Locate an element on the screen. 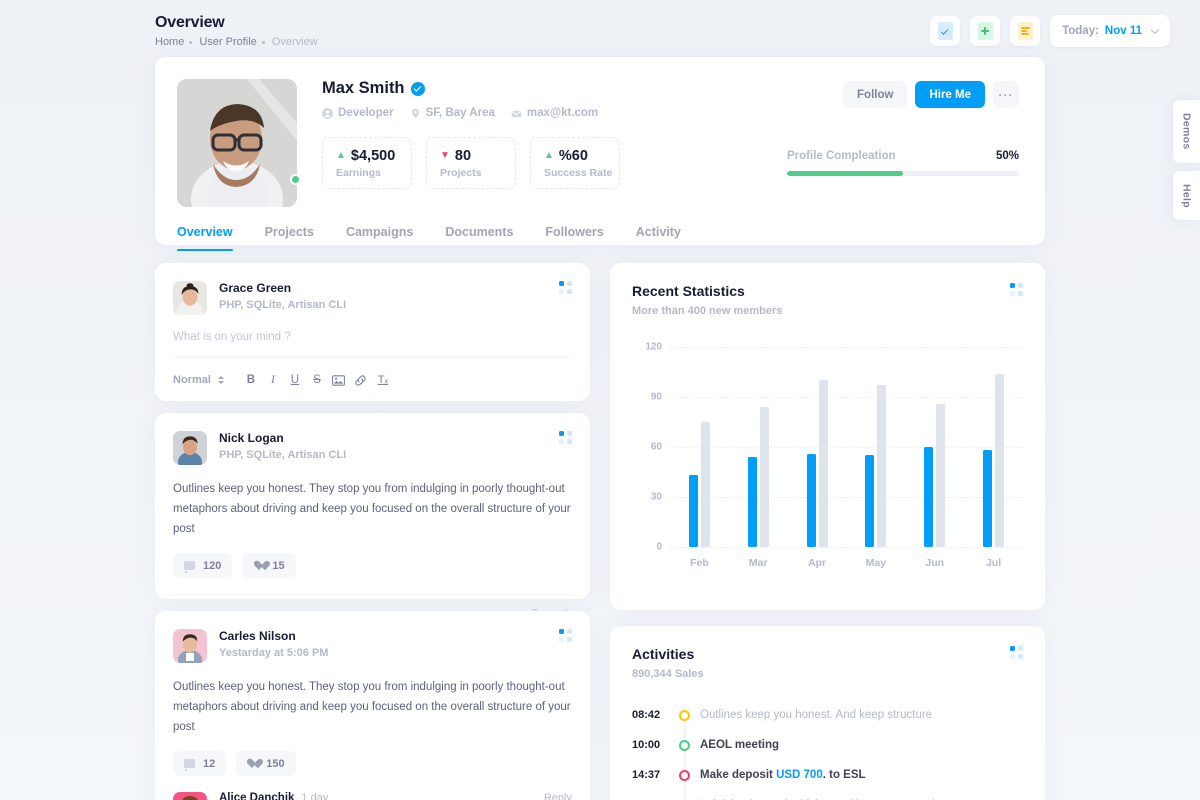 The image size is (1200, 800). more-options-button: ··· is located at coordinates (1006, 94).